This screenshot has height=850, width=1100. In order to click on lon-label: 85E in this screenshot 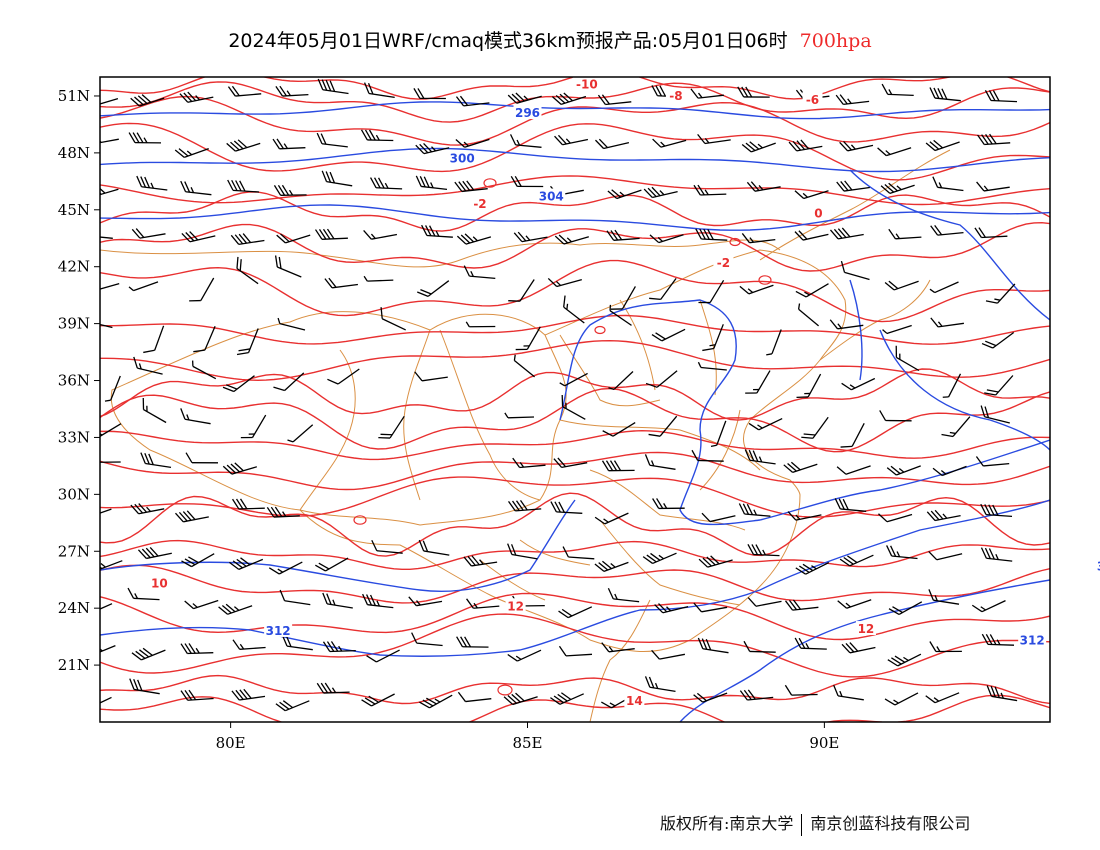, I will do `click(527, 743)`.